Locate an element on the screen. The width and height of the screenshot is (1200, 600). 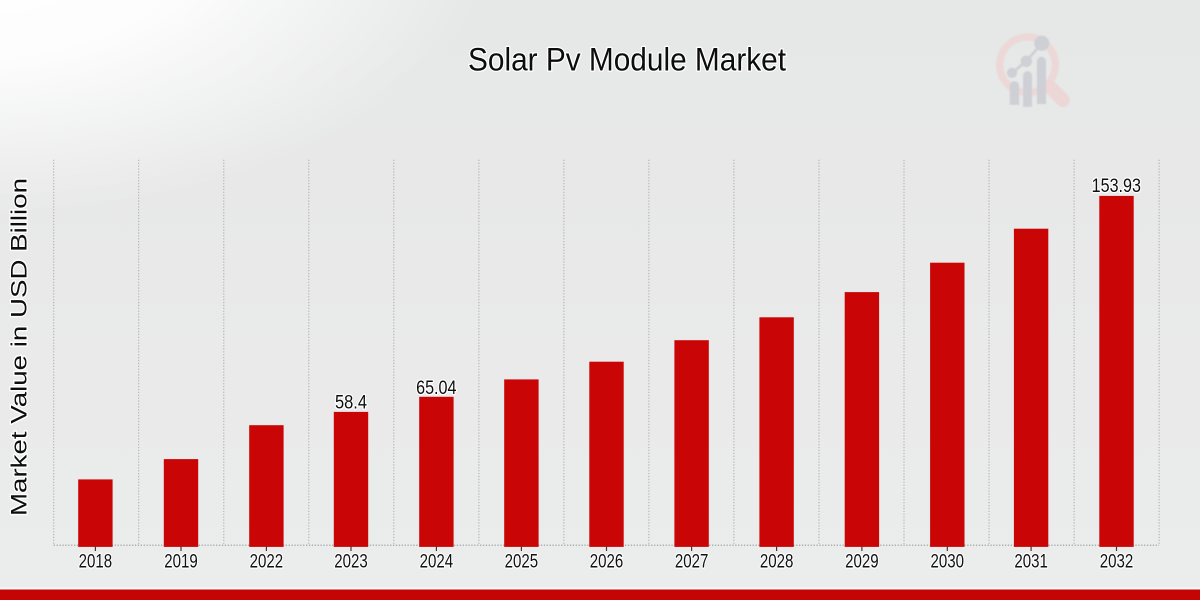
svg-text: 2031 is located at coordinates (1031, 562).